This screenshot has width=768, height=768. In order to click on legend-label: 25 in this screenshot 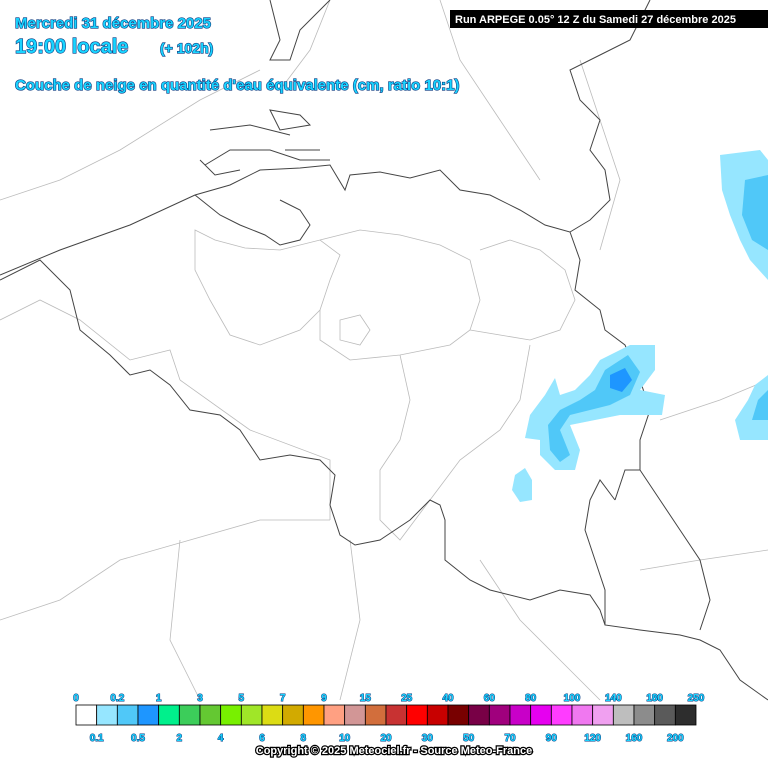, I will do `click(407, 698)`.